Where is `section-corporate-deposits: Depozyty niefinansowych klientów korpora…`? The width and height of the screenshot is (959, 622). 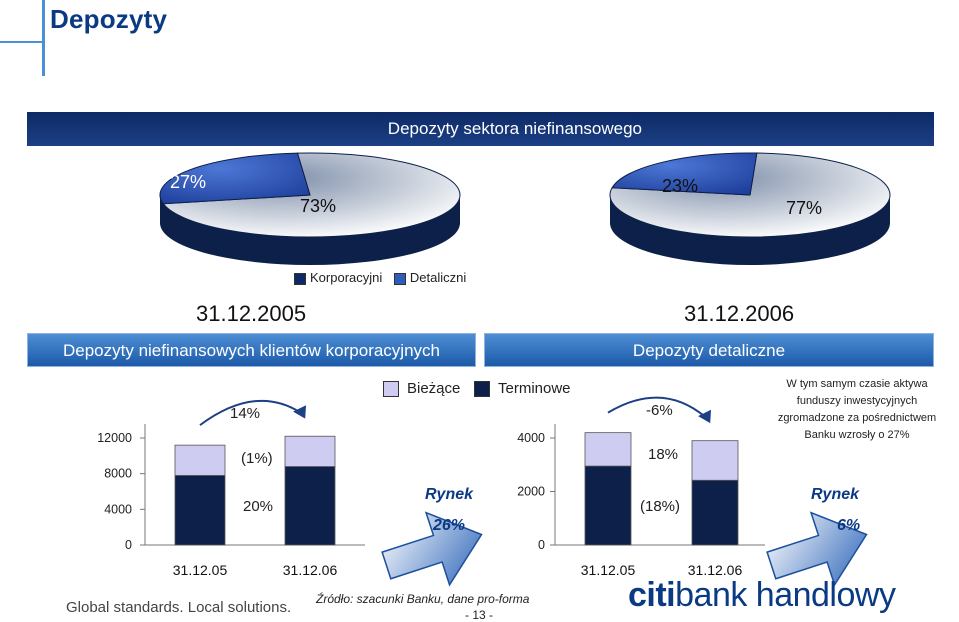
section-corporate-deposits: Depozyty niefinansowych klientów korpora… is located at coordinates (251, 350).